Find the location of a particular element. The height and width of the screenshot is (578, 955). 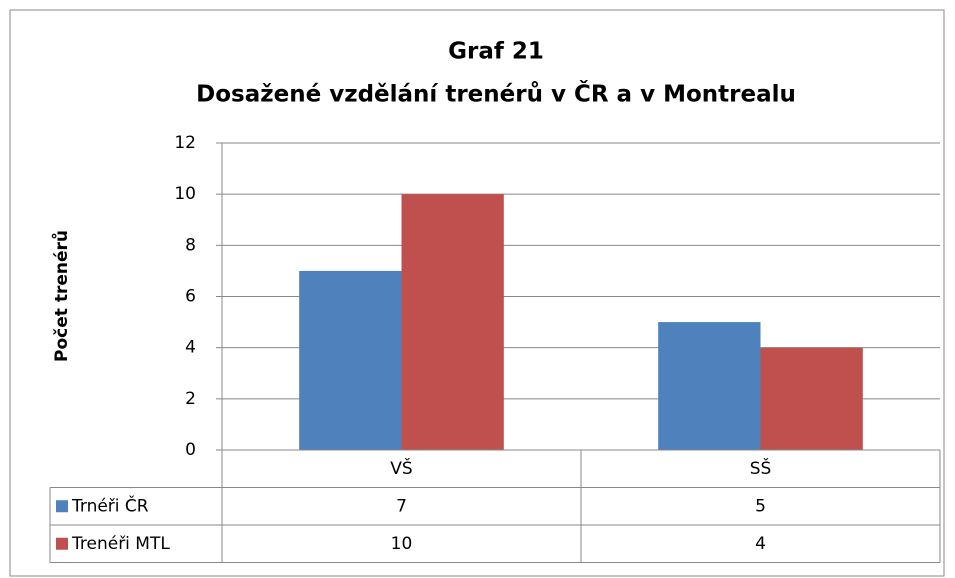

y-tick-label: 6 is located at coordinates (190, 297).